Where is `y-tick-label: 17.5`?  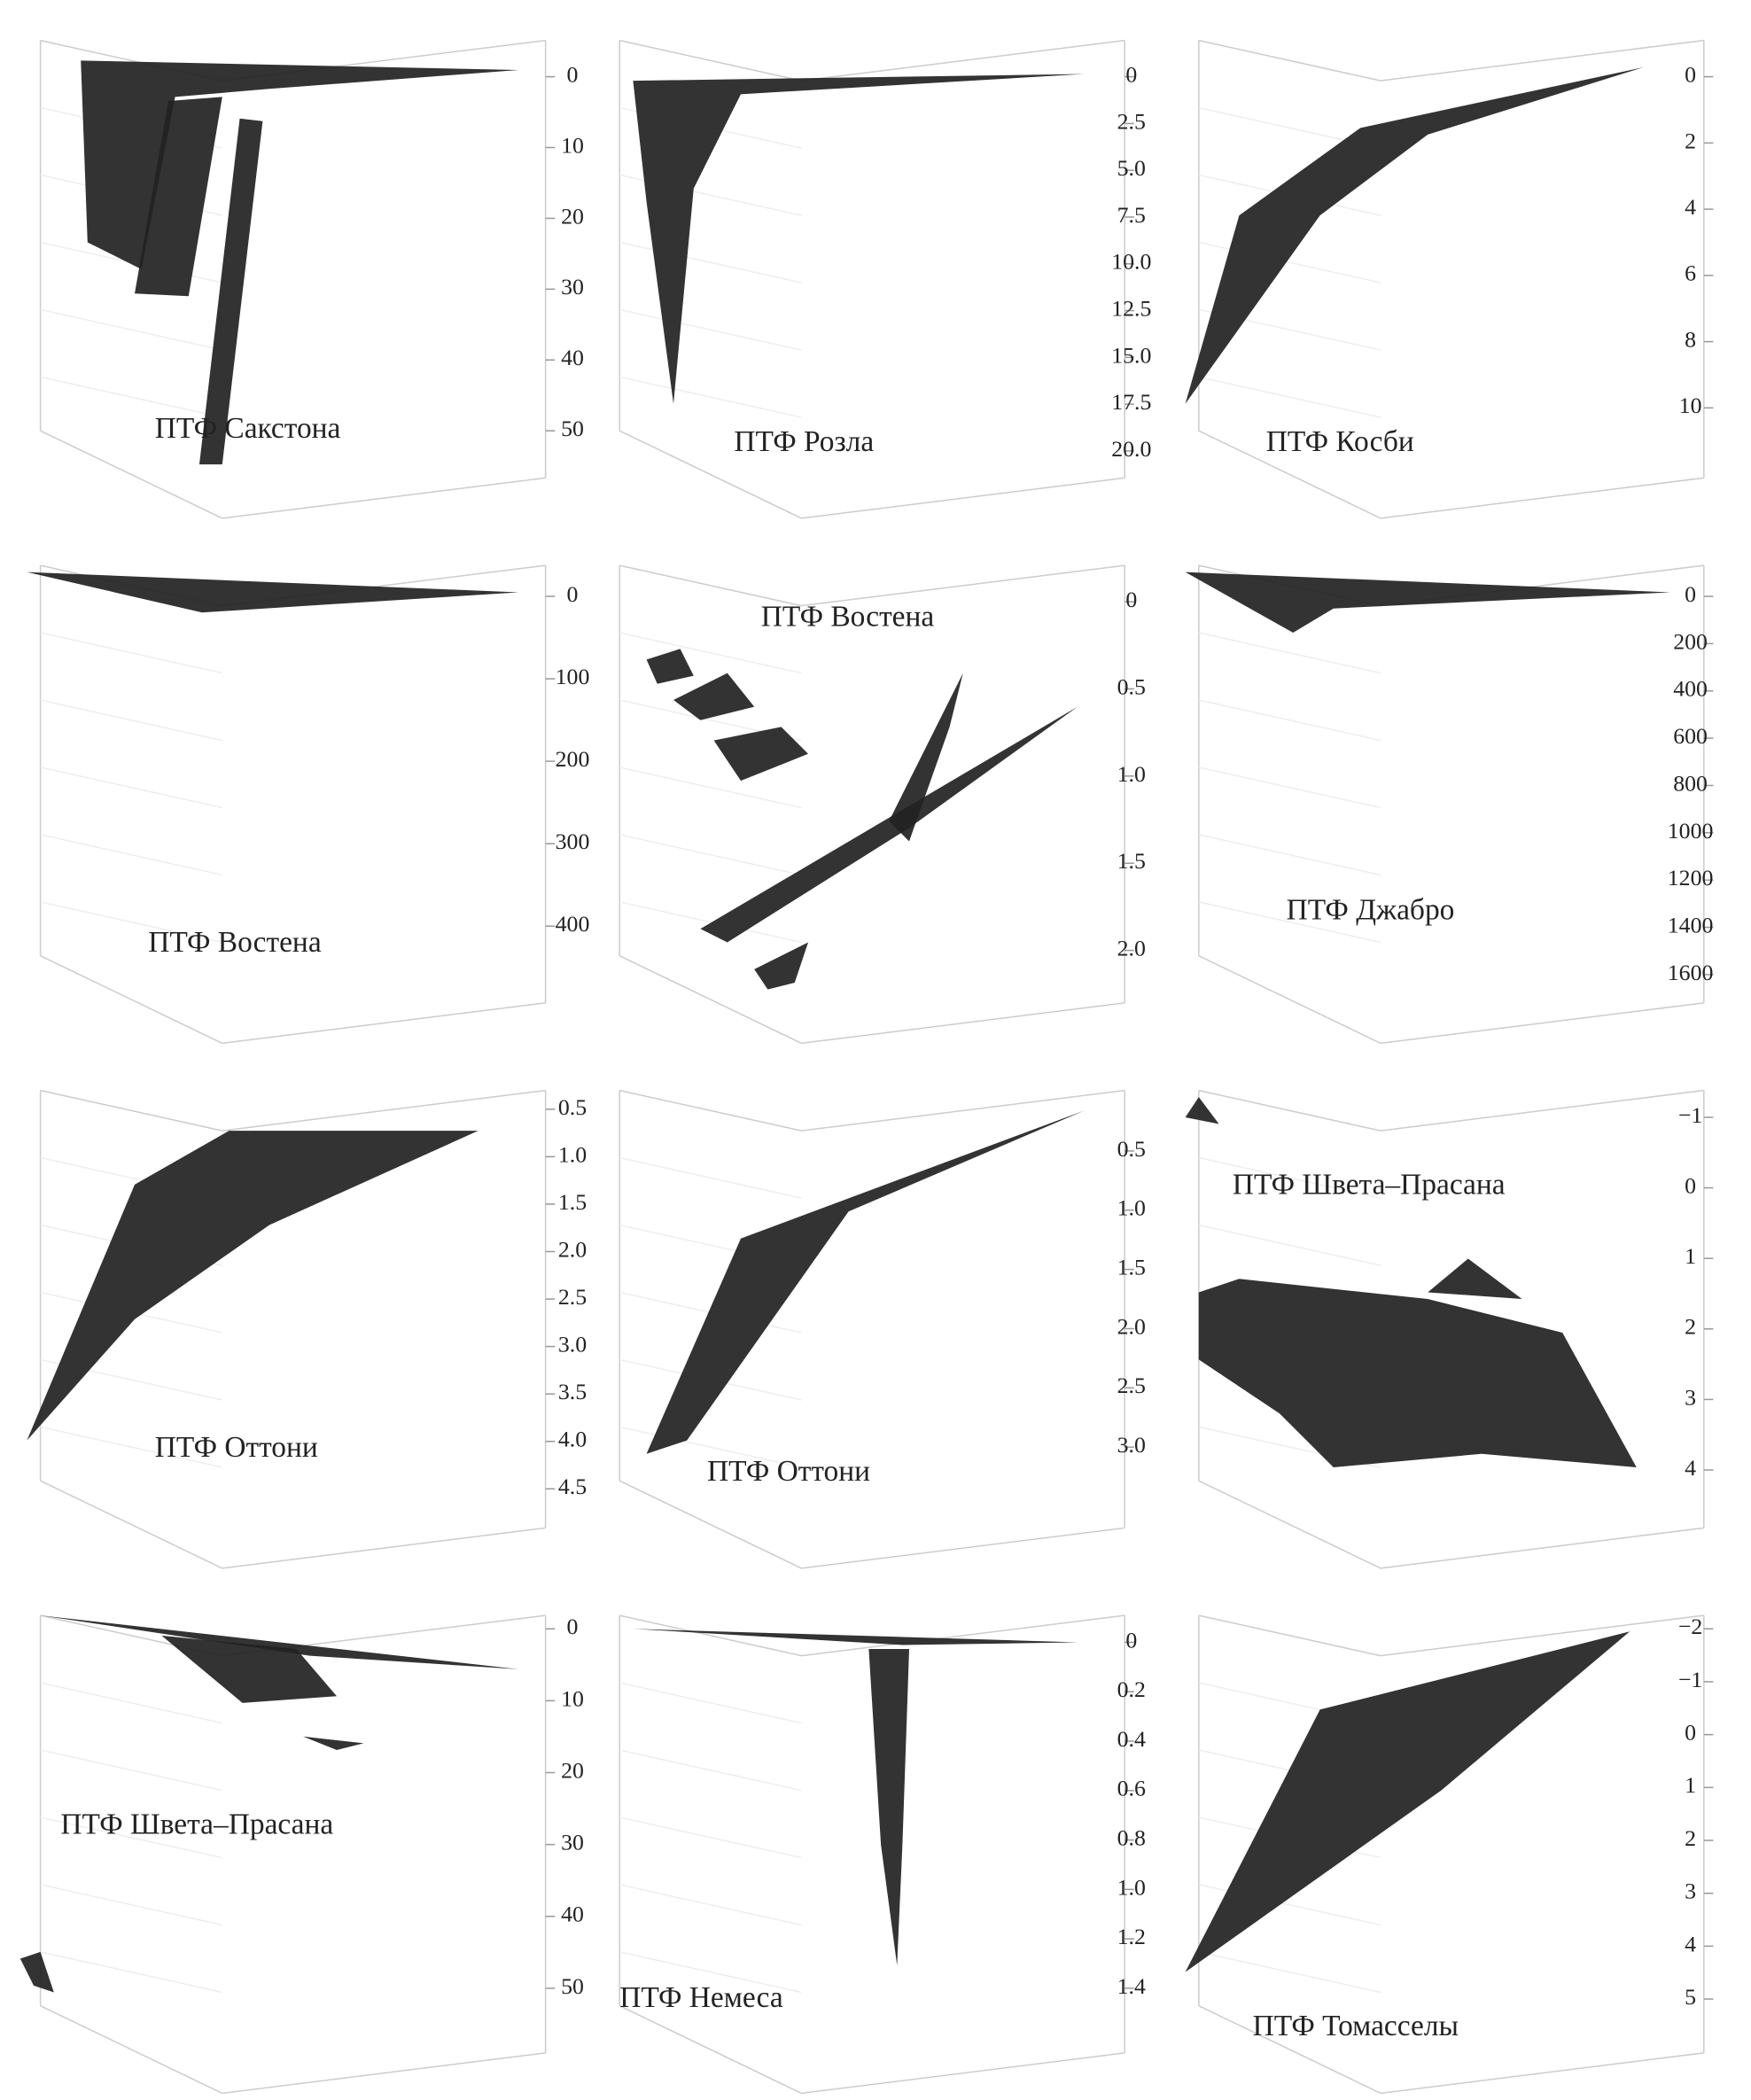
y-tick-label: 17.5 is located at coordinates (1131, 402).